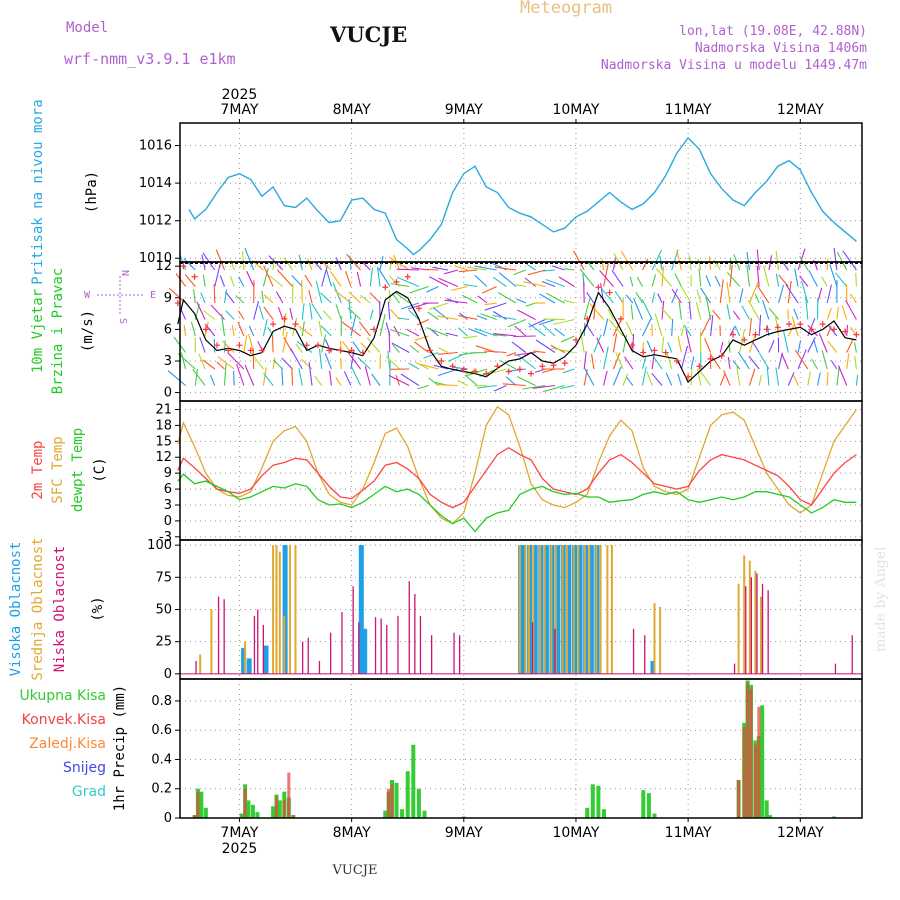  I want to click on precip-bar, so click(748, 750).